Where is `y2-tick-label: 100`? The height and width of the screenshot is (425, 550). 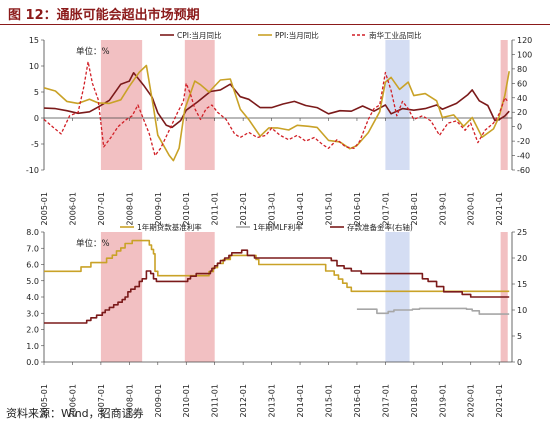 y2-tick-label: 100 is located at coordinates (524, 54).